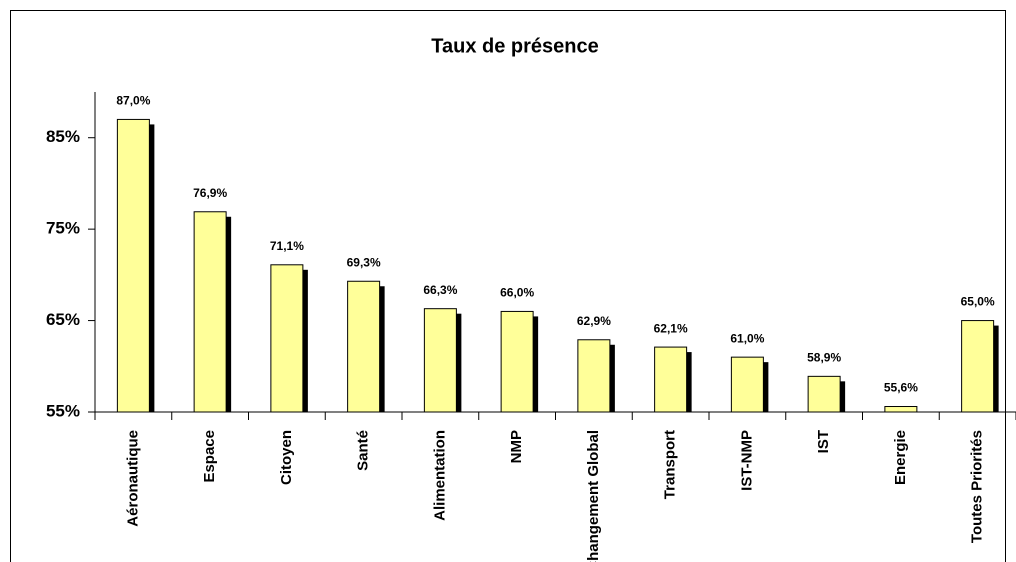 The width and height of the screenshot is (1016, 562). Describe the element at coordinates (63, 319) in the screenshot. I see `y-tick-label: 65%` at that location.